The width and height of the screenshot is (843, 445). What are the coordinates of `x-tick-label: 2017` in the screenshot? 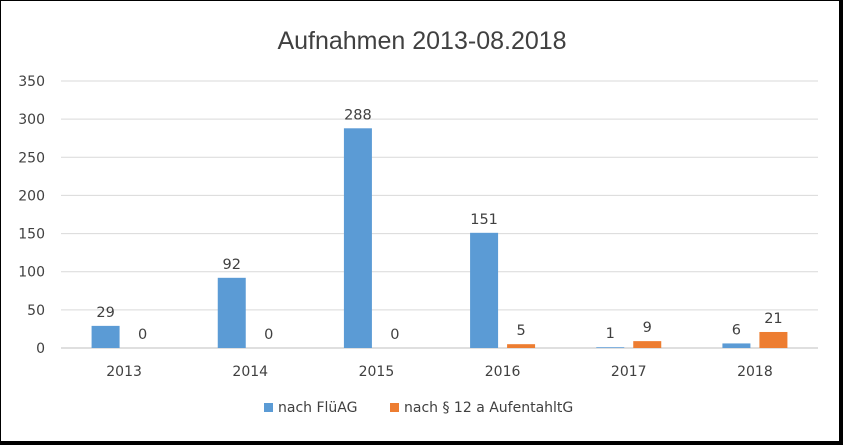 It's located at (629, 372).